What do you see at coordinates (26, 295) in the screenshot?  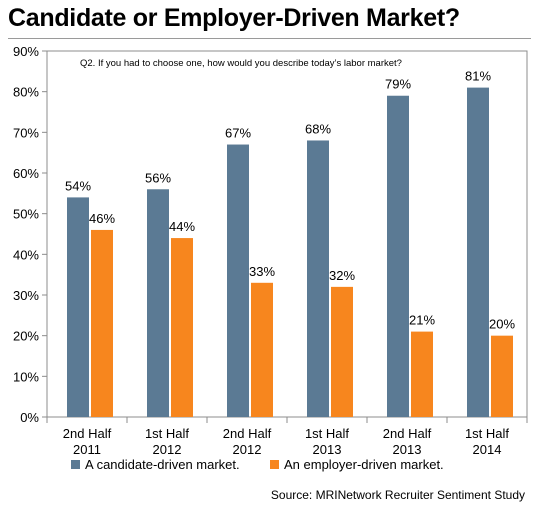 I see `y-tick-label: 30%` at bounding box center [26, 295].